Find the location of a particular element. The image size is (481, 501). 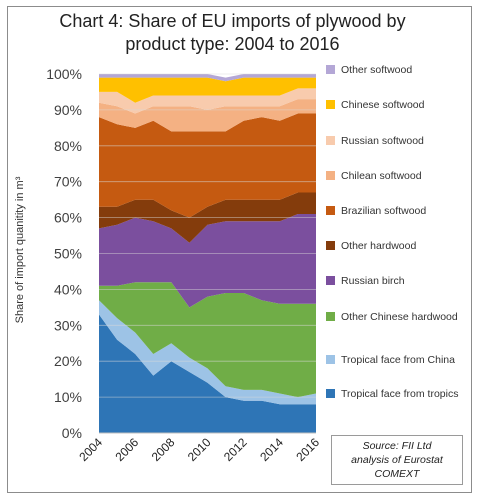

legend-label: Other softwood is located at coordinates (377, 70).